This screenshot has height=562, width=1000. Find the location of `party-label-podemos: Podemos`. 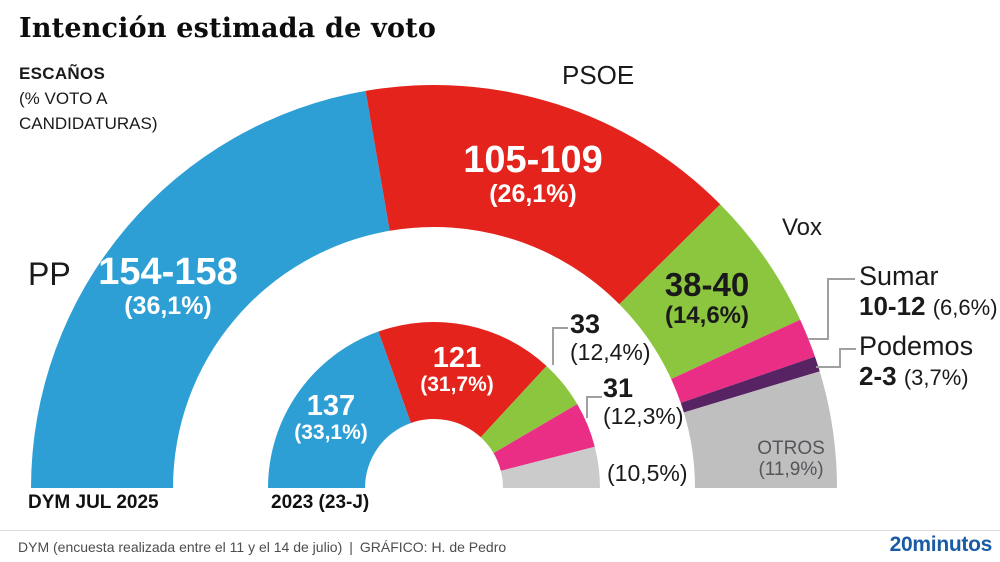

party-label-podemos: Podemos is located at coordinates (916, 346).